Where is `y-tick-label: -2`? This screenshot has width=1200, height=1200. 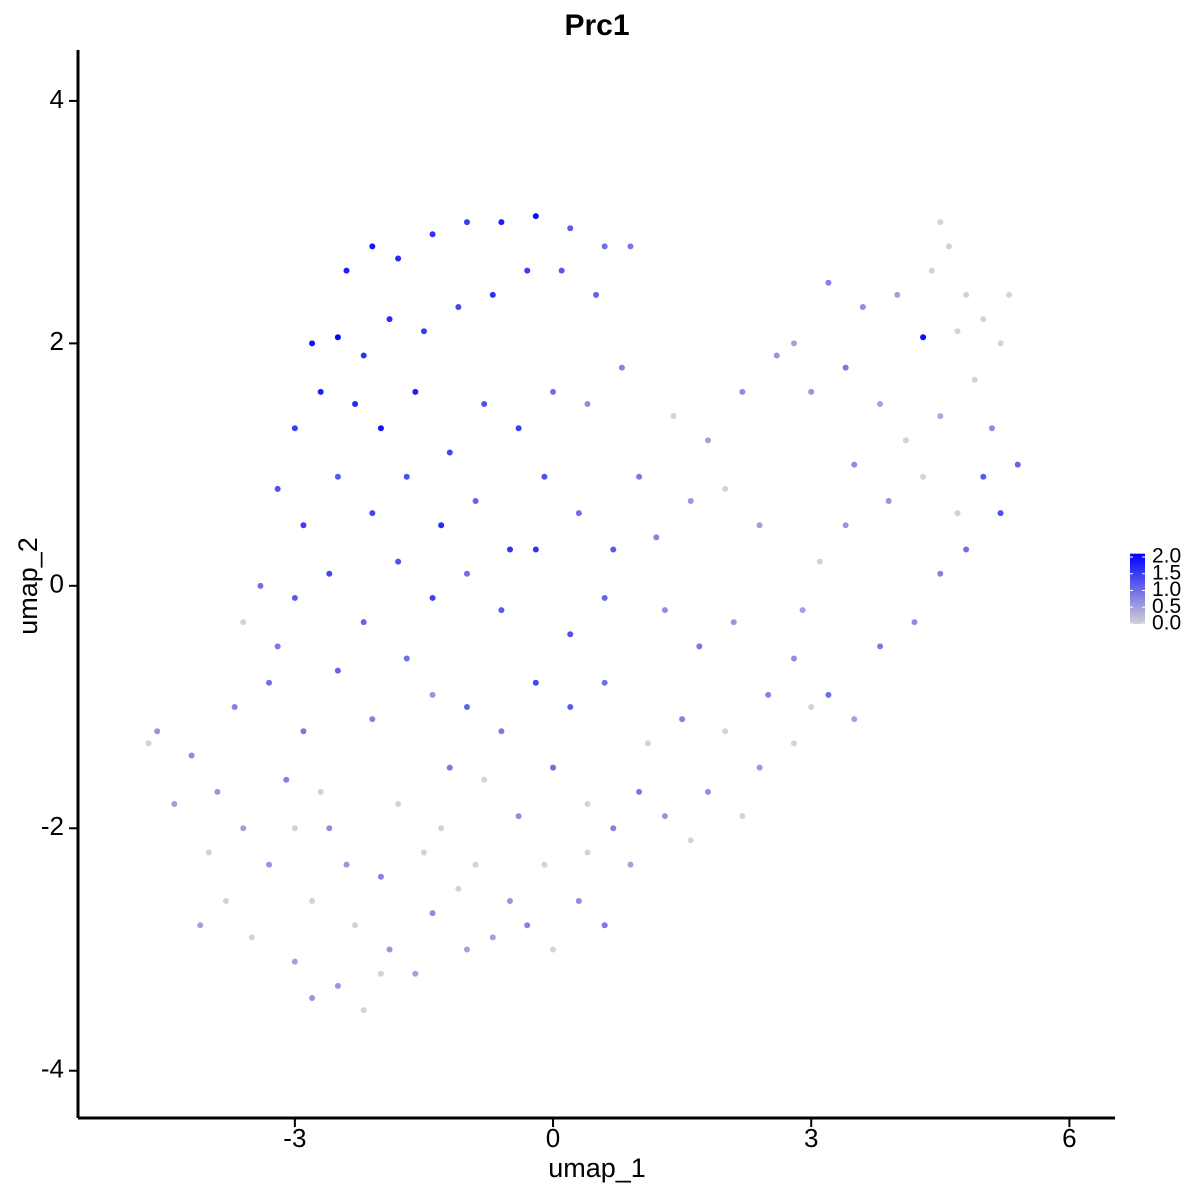
y-tick-label: -2 is located at coordinates (52, 826).